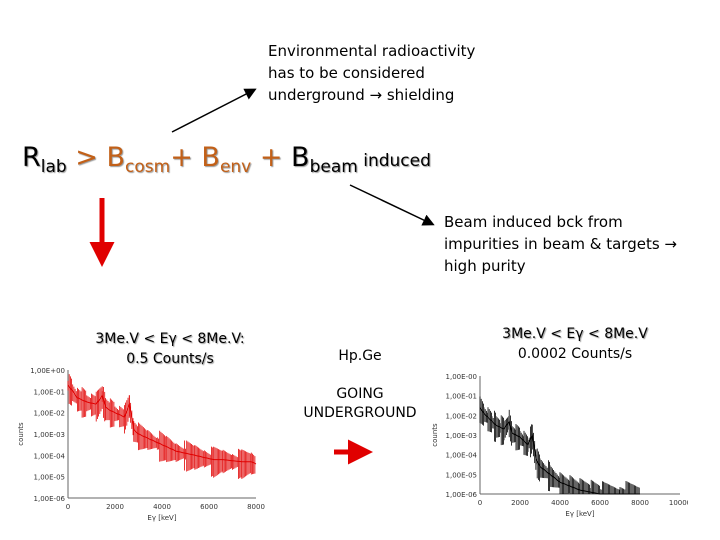 This screenshot has height=540, width=720. I want to click on eq-induced: induced, so click(394, 161).